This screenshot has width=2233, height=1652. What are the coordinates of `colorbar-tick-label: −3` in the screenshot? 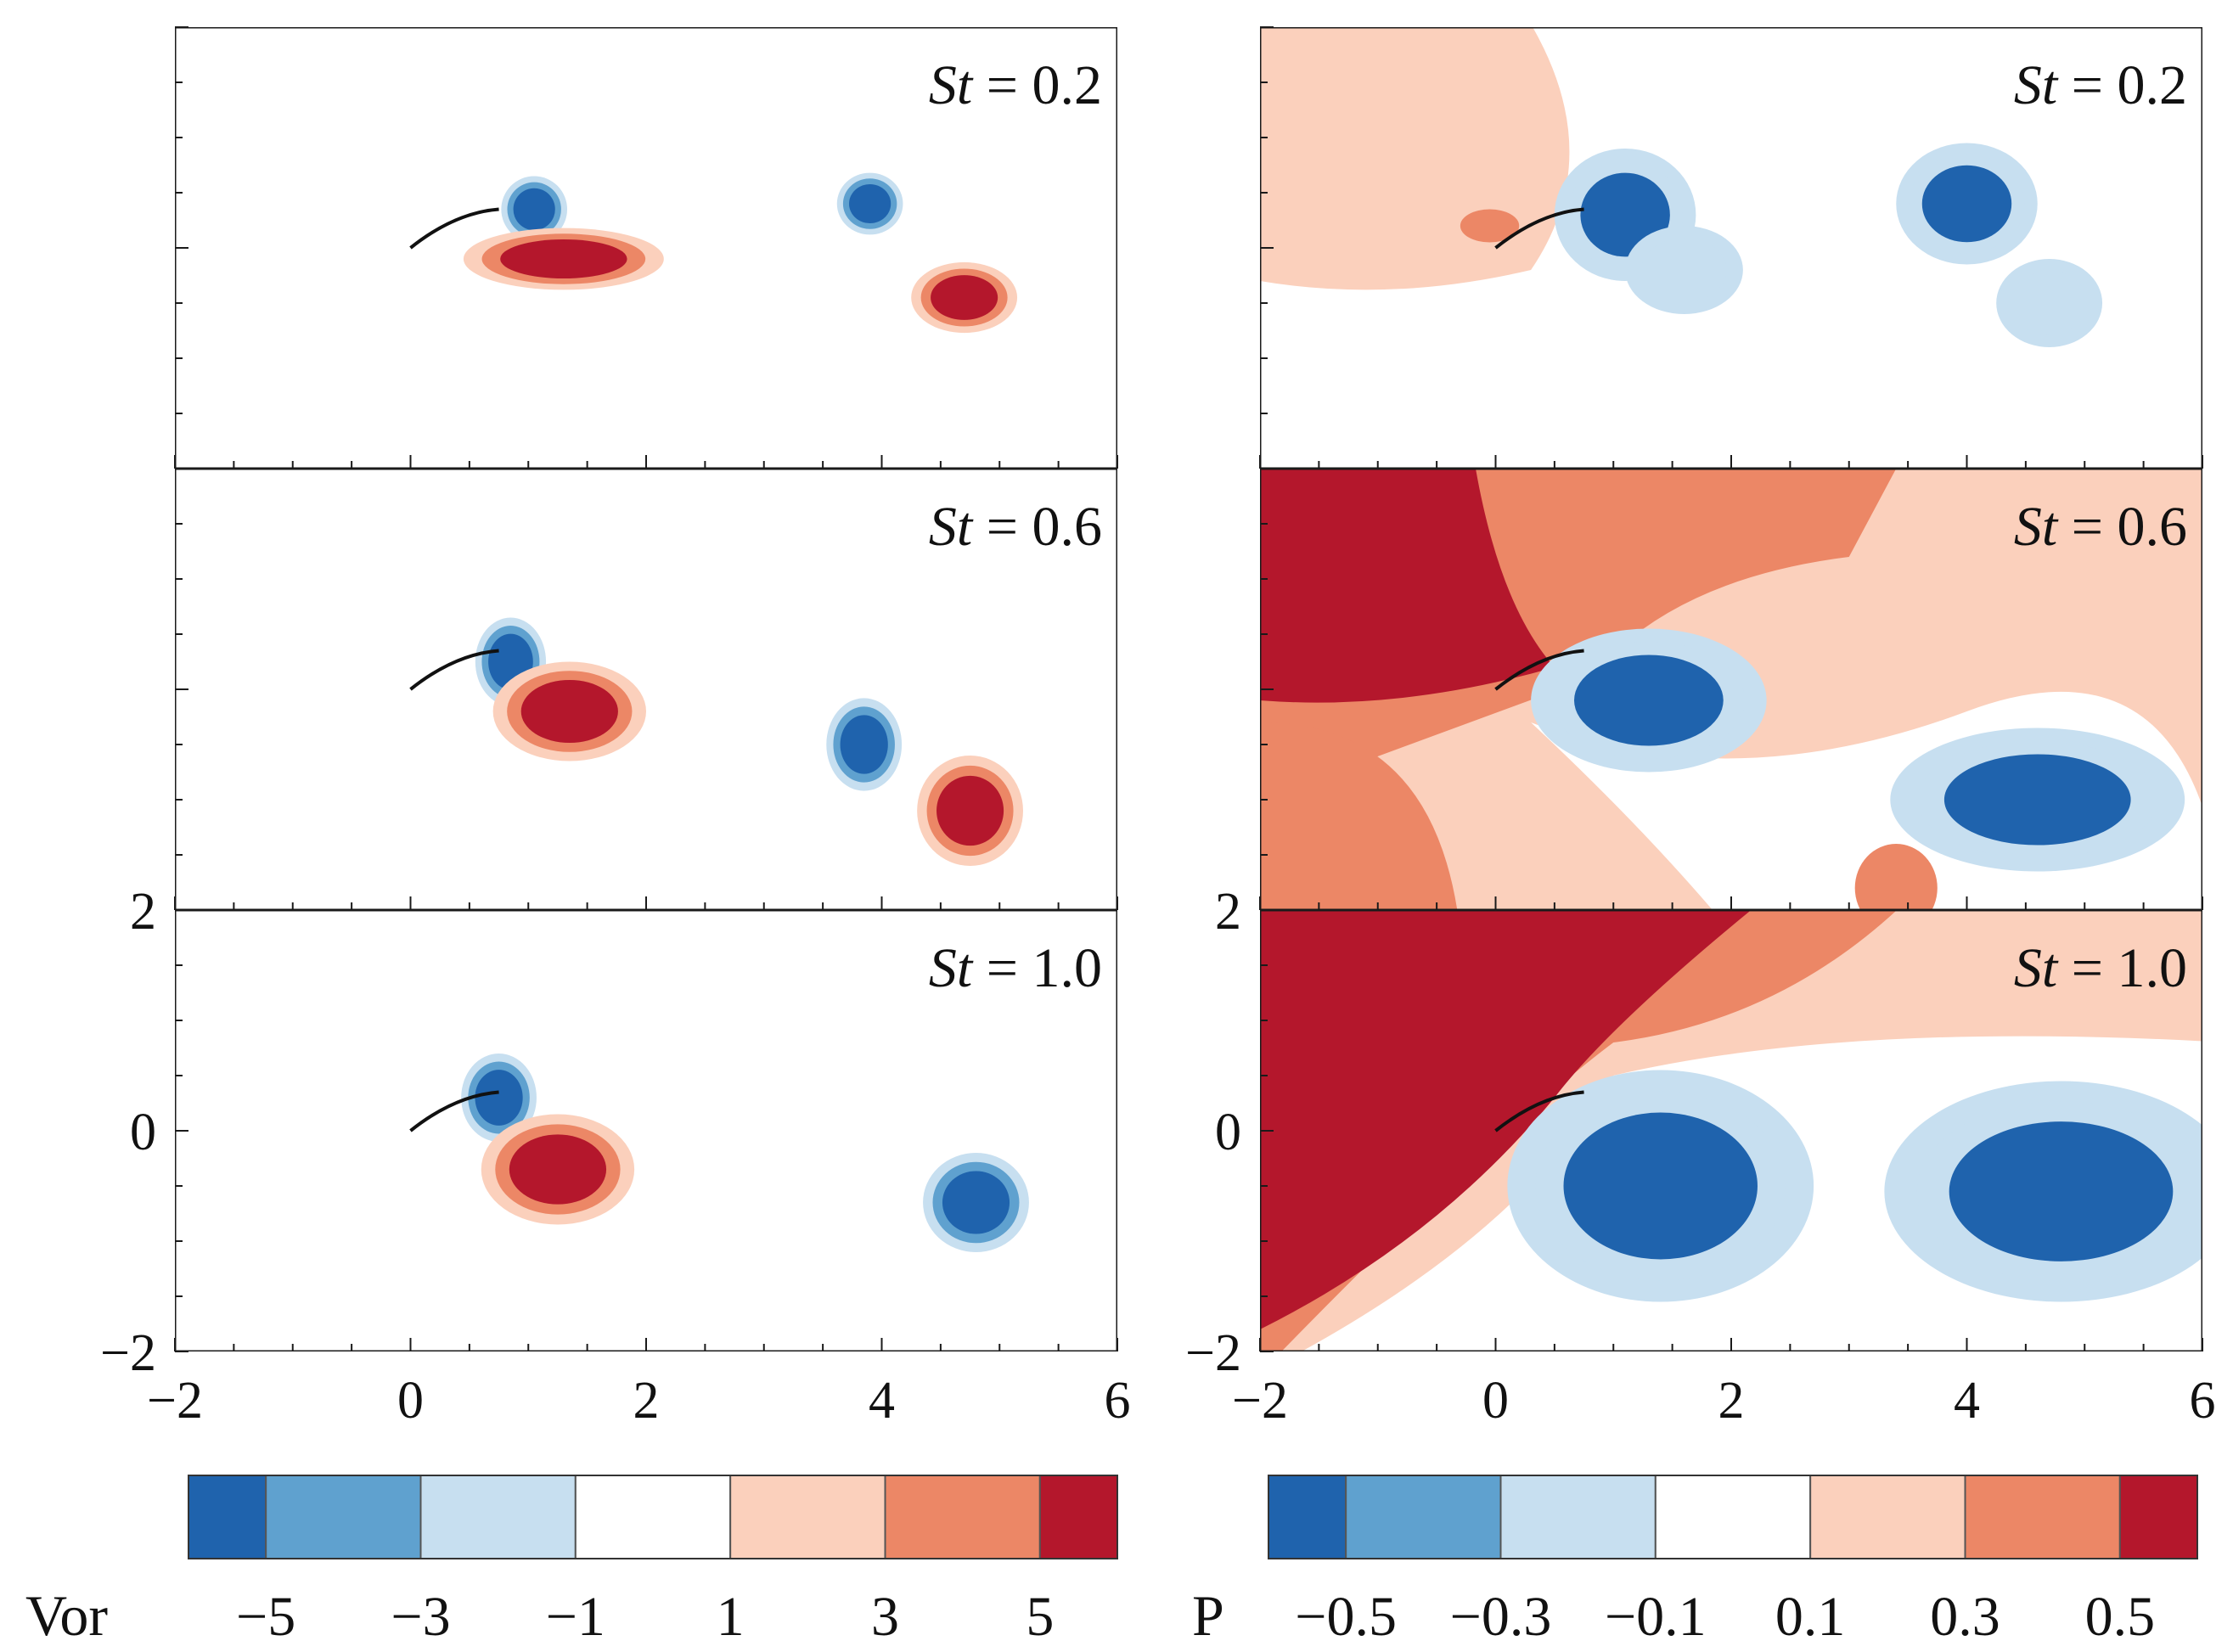 It's located at (421, 1617).